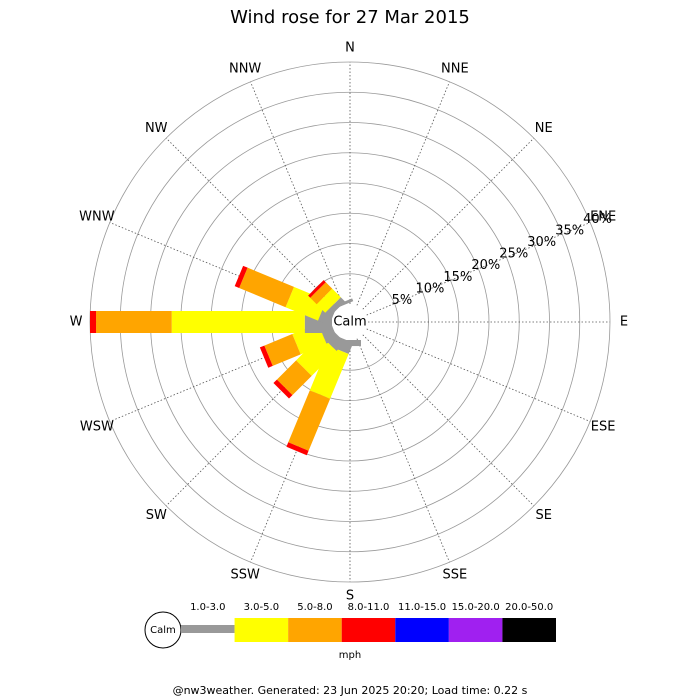  I want to click on r-tick-label: 5%, so click(402, 300).